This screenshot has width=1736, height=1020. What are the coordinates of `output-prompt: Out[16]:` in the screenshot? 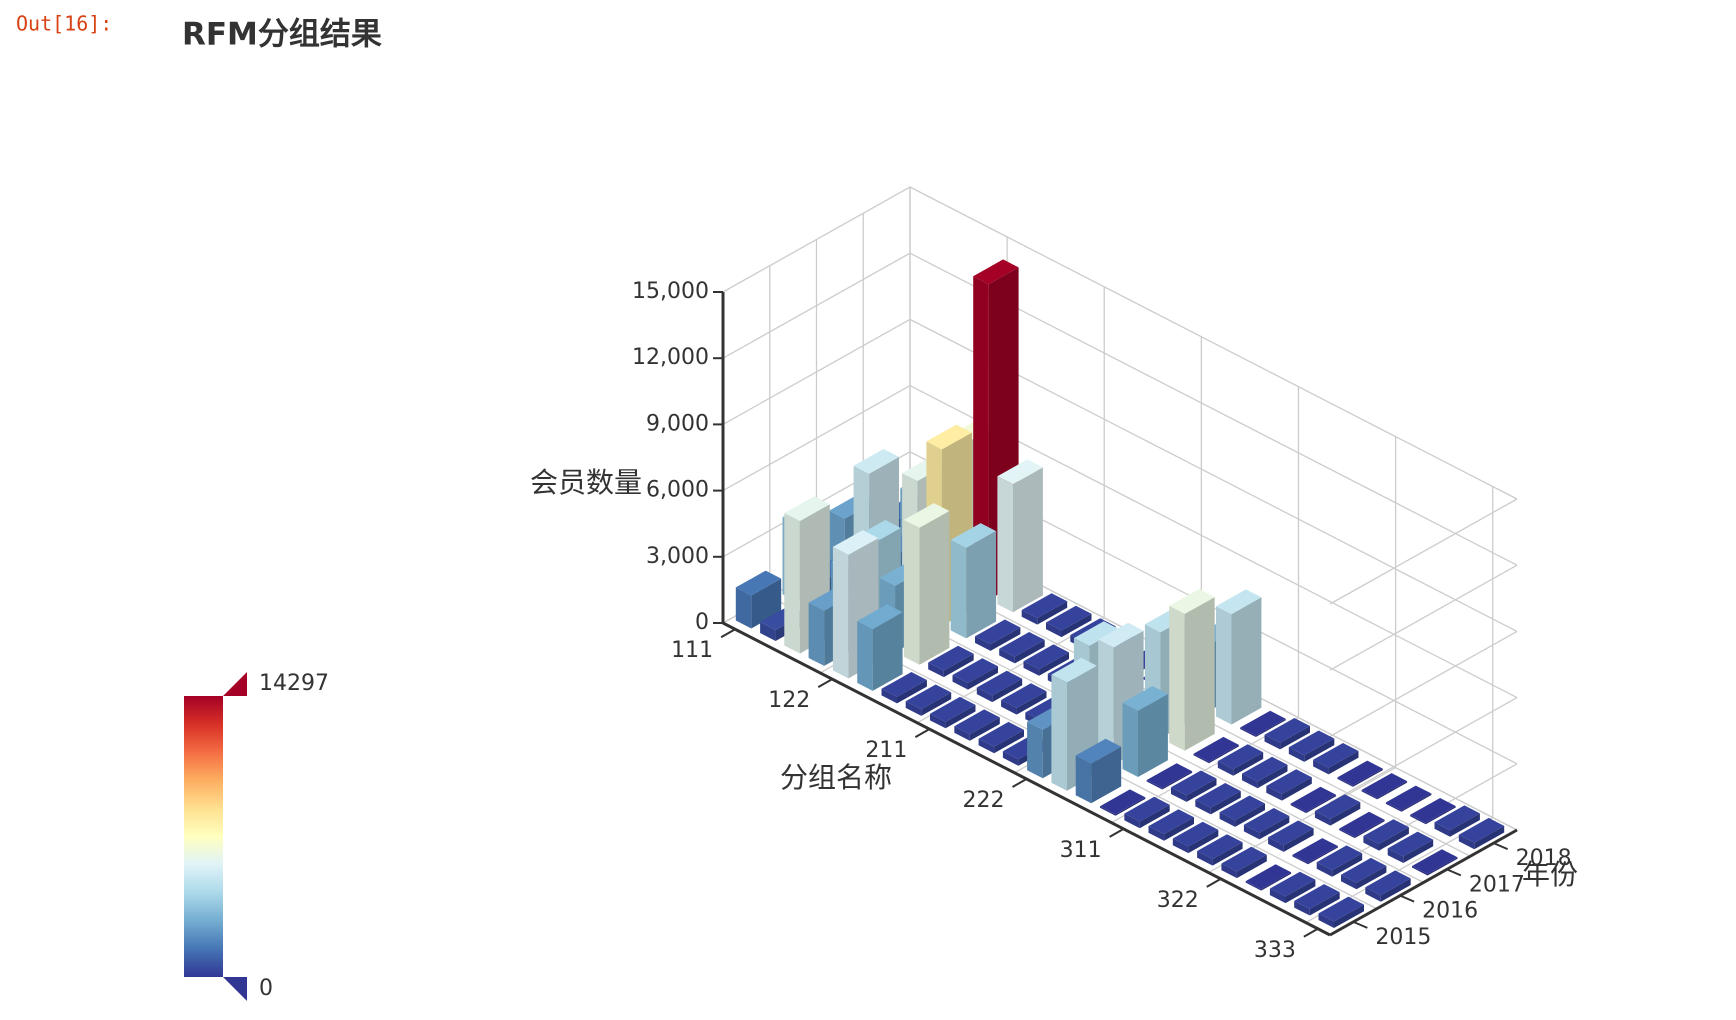 It's located at (64, 24).